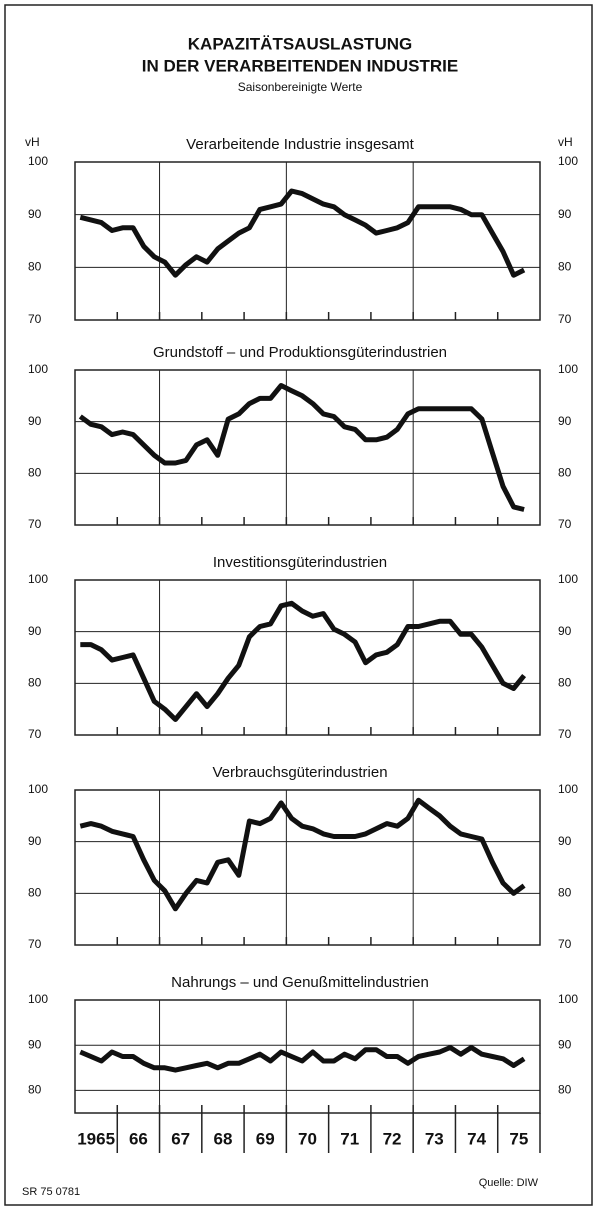  What do you see at coordinates (509, 1183) in the screenshot?
I see `source: Quelle: DIW` at bounding box center [509, 1183].